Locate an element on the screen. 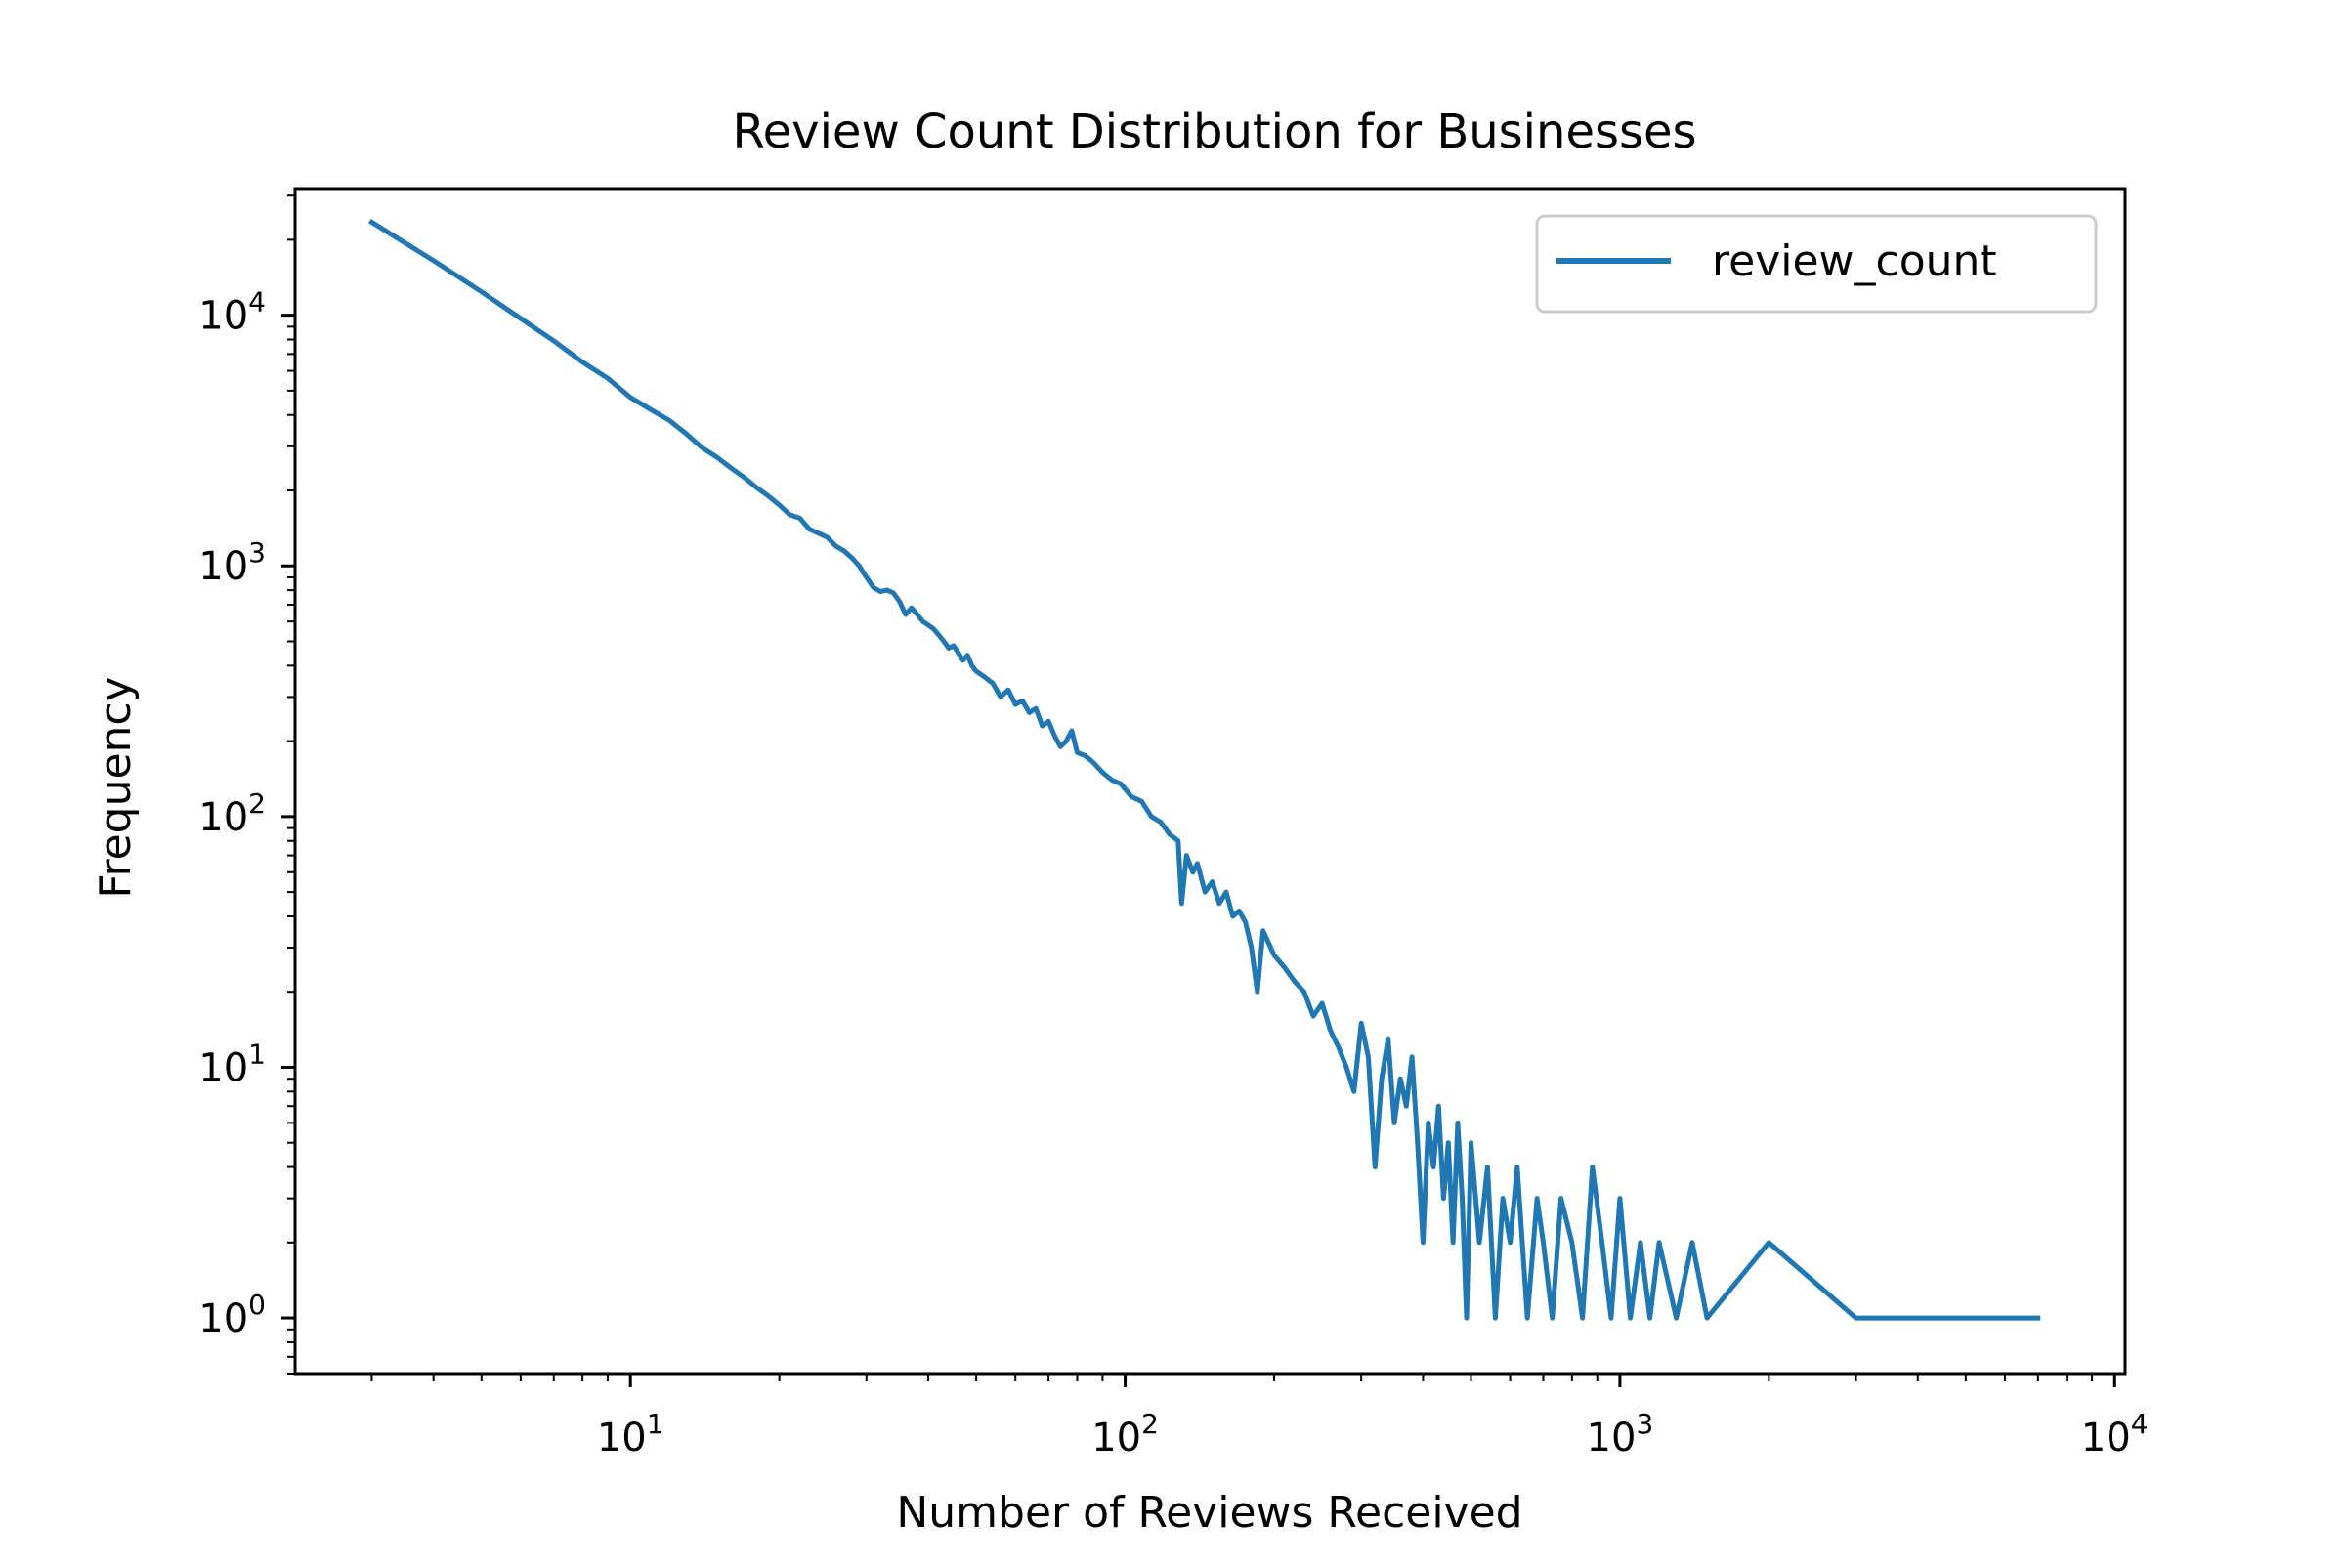 This screenshot has width=2345, height=1568. y-axis-ticks: 10⁰ 10¹ 10² 10³ 10⁴ is located at coordinates (246, 784).